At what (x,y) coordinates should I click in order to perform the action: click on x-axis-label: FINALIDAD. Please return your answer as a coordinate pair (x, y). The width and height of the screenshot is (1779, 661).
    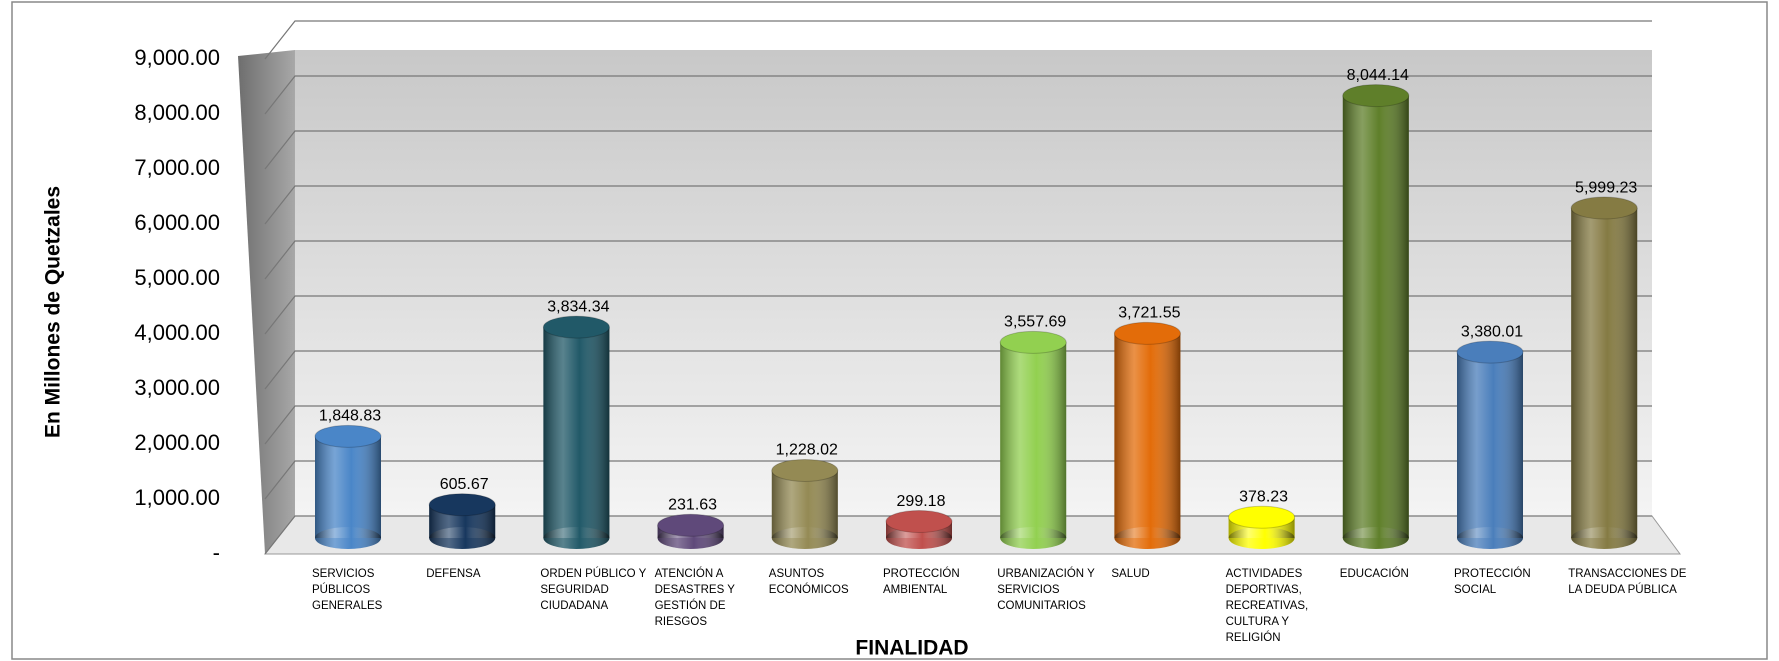
    Looking at the image, I should click on (911, 648).